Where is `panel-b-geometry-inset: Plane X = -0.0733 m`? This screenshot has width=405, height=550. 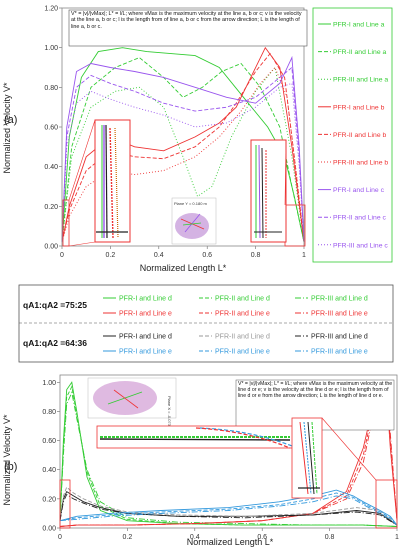 panel-b-geometry-inset: Plane X = -0.0733 m is located at coordinates (132, 405).